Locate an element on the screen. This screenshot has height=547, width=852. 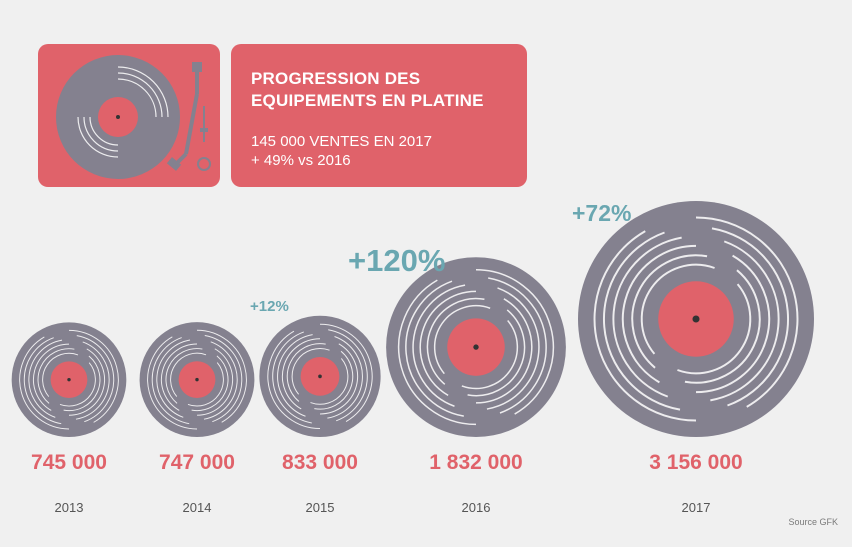
year-label: 2013 is located at coordinates (69, 507).